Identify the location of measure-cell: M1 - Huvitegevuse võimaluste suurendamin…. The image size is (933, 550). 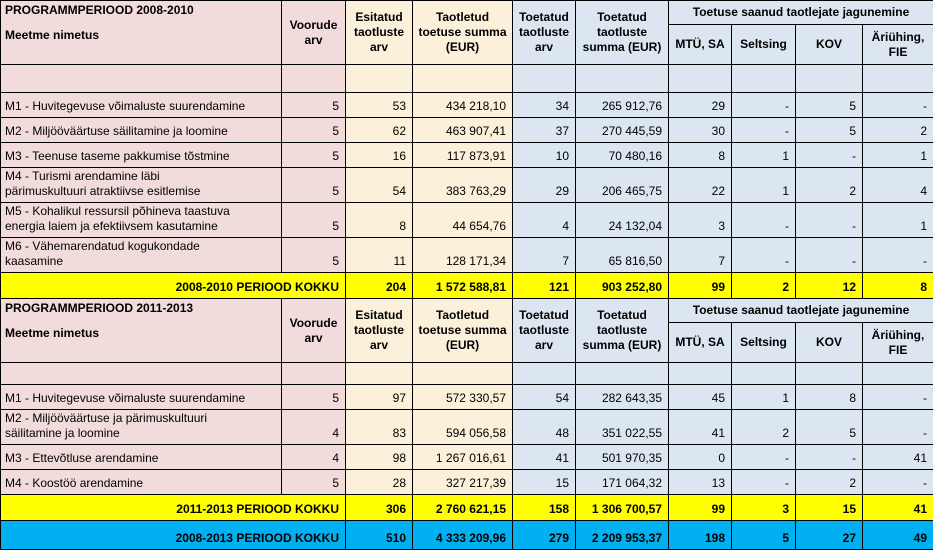
(141, 397).